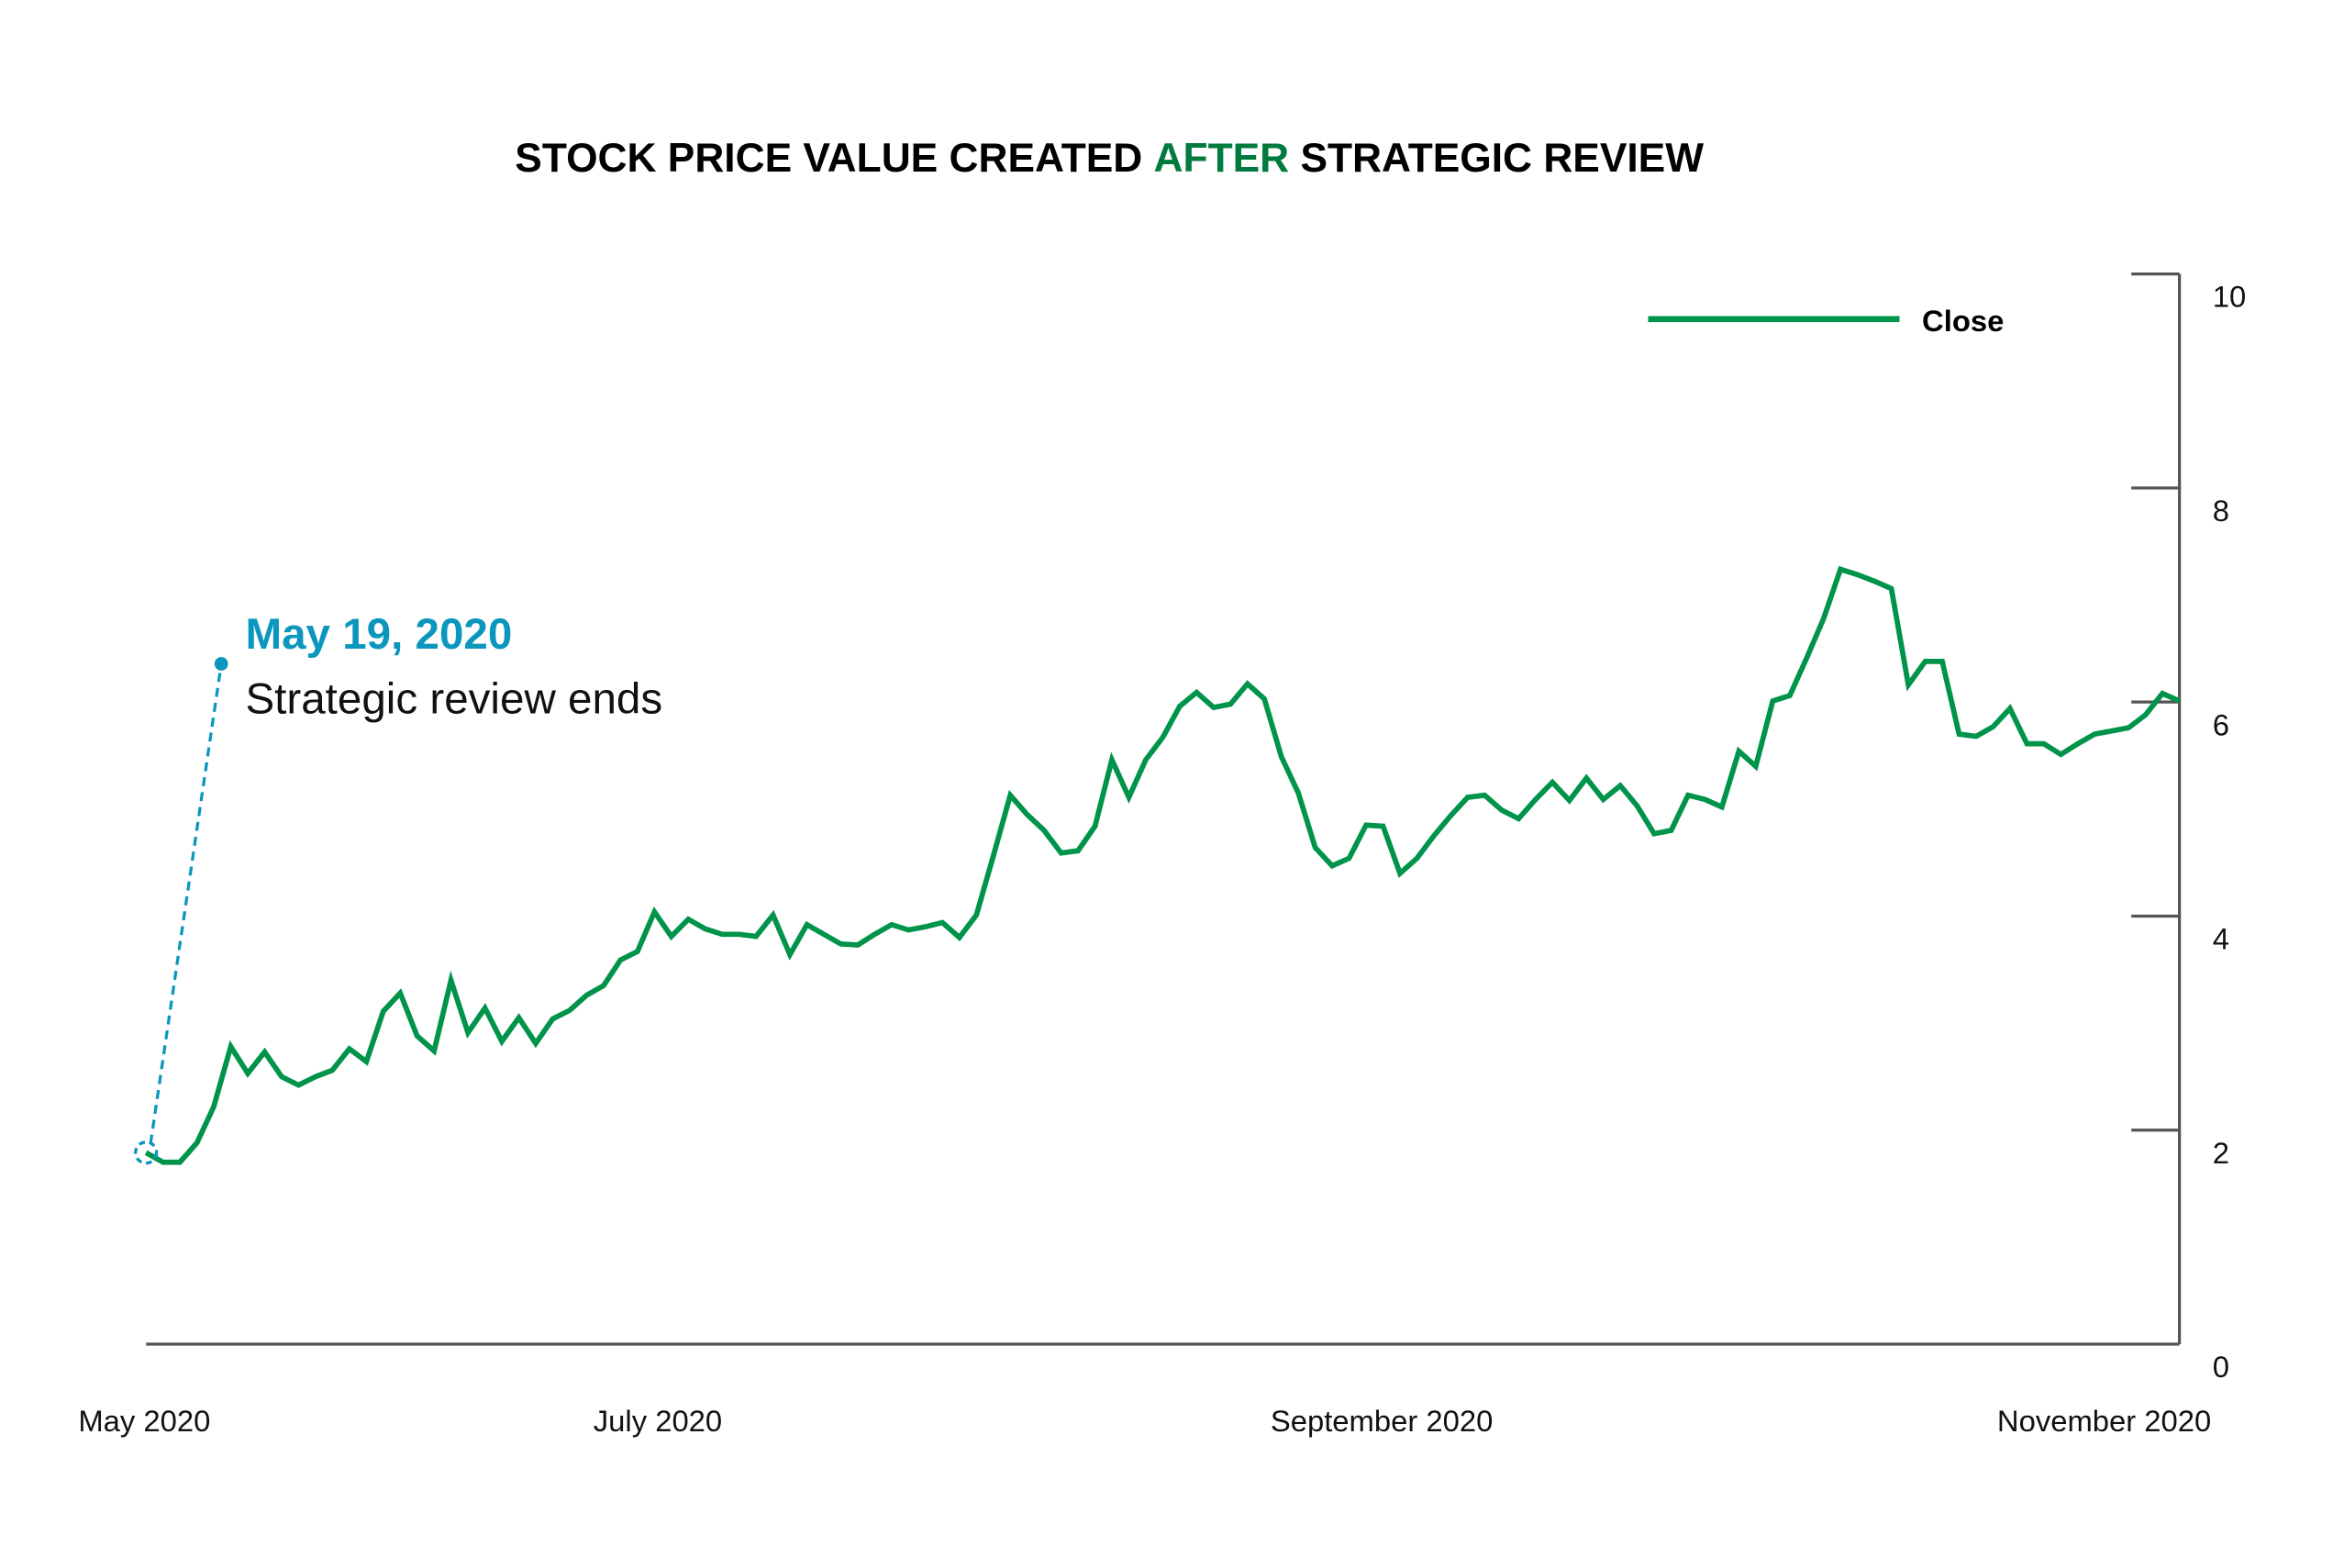 This screenshot has width=2333, height=1568. Describe the element at coordinates (1963, 321) in the screenshot. I see `legend-label-close: Close` at that location.